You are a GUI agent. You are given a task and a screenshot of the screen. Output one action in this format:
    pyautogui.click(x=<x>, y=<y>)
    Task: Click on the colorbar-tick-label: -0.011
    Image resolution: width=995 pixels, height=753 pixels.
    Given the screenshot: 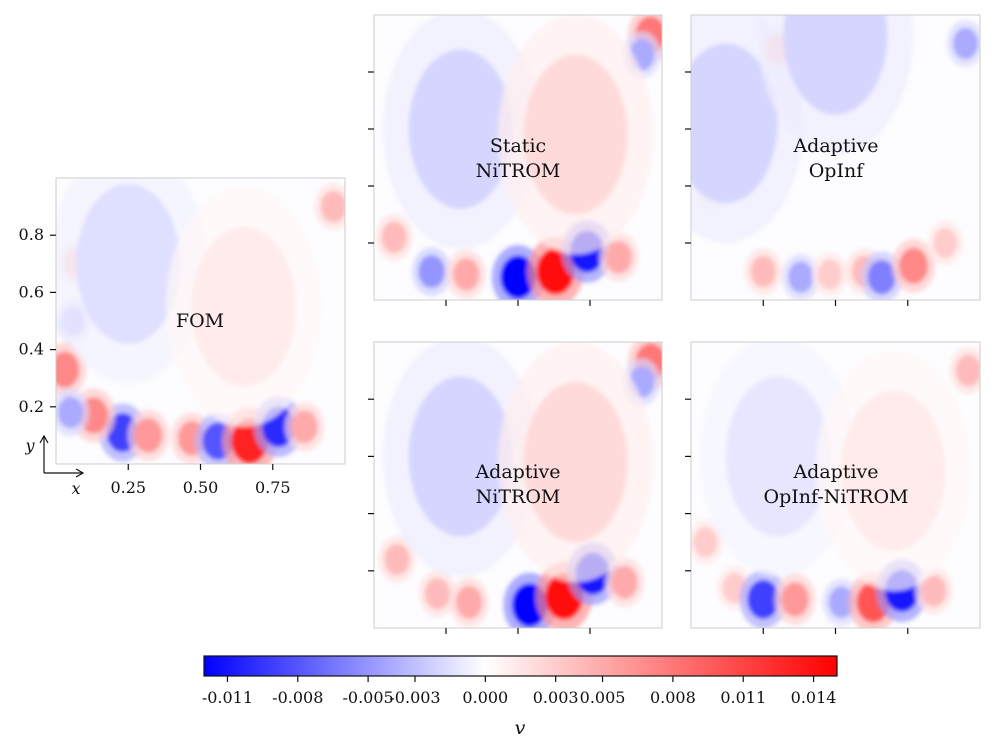 What is the action you would take?
    pyautogui.click(x=227, y=697)
    